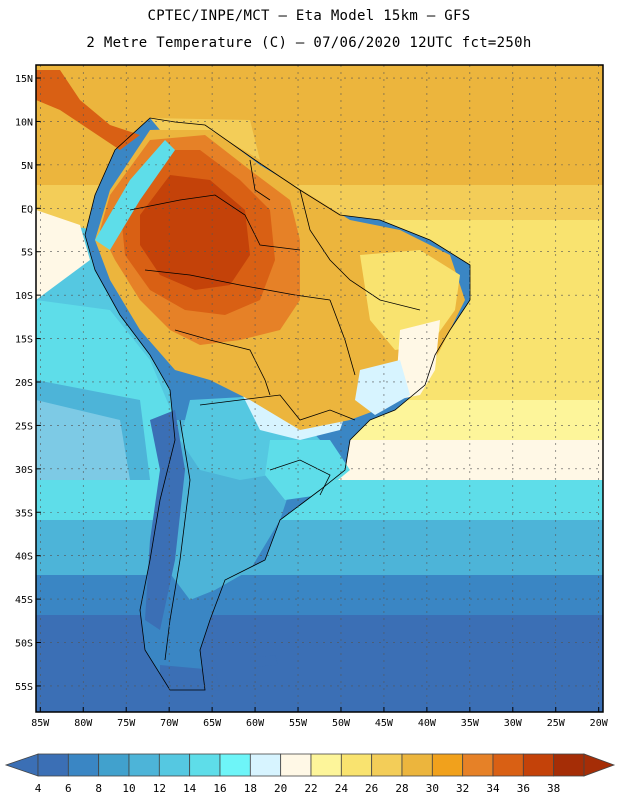 This screenshot has height=800, width=618. I want to click on colorbar-label: 34, so click(493, 788).